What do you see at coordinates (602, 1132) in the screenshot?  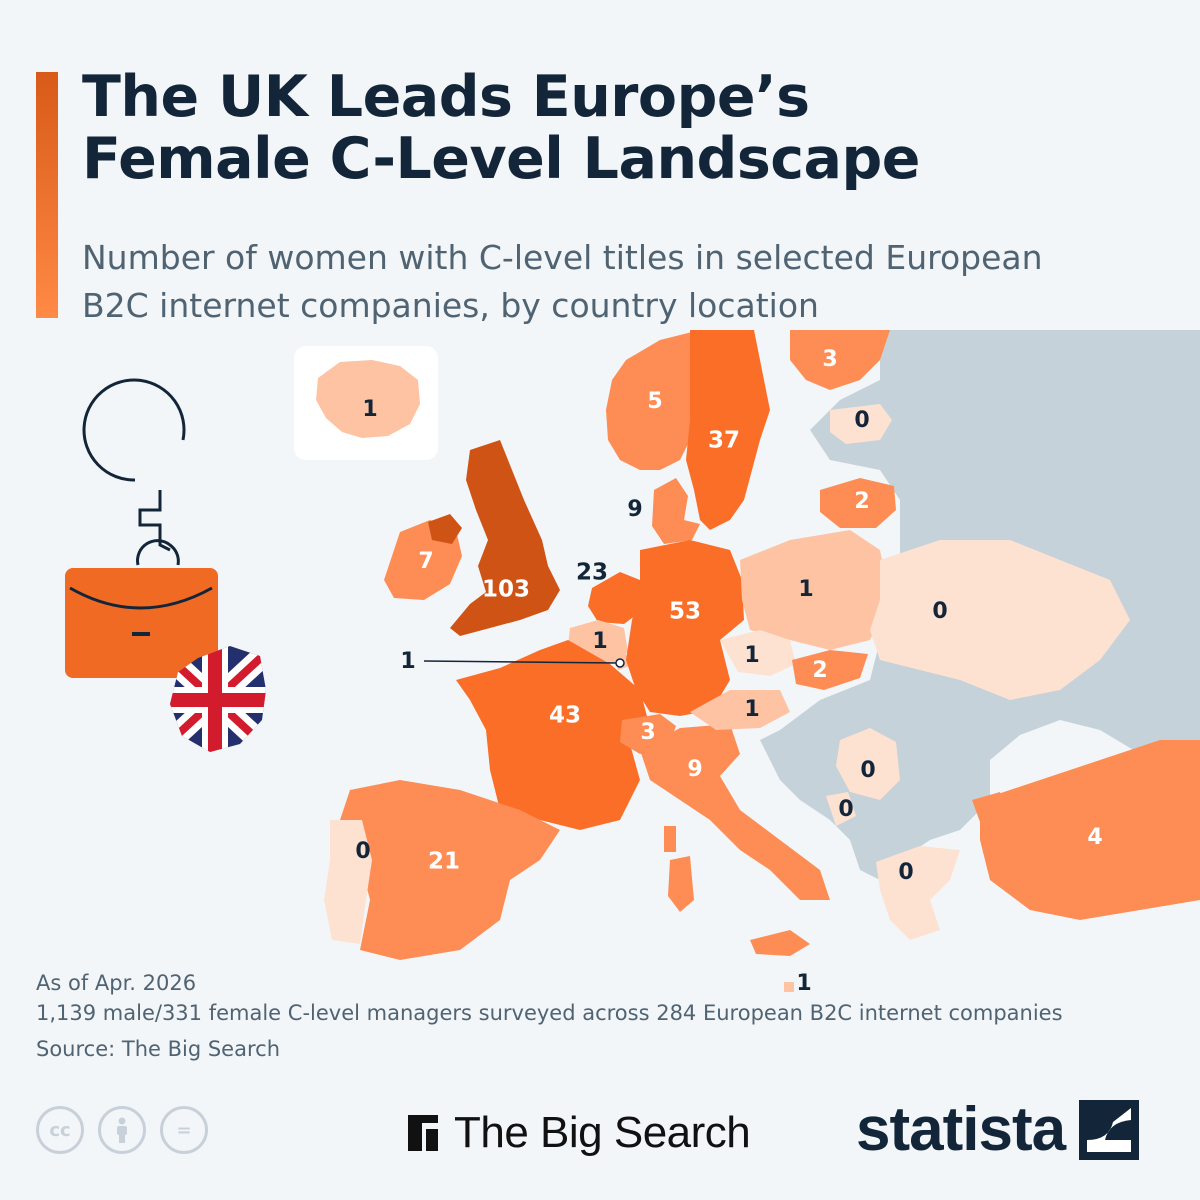 I see `the-big-search-wordmark: The Big Search` at bounding box center [602, 1132].